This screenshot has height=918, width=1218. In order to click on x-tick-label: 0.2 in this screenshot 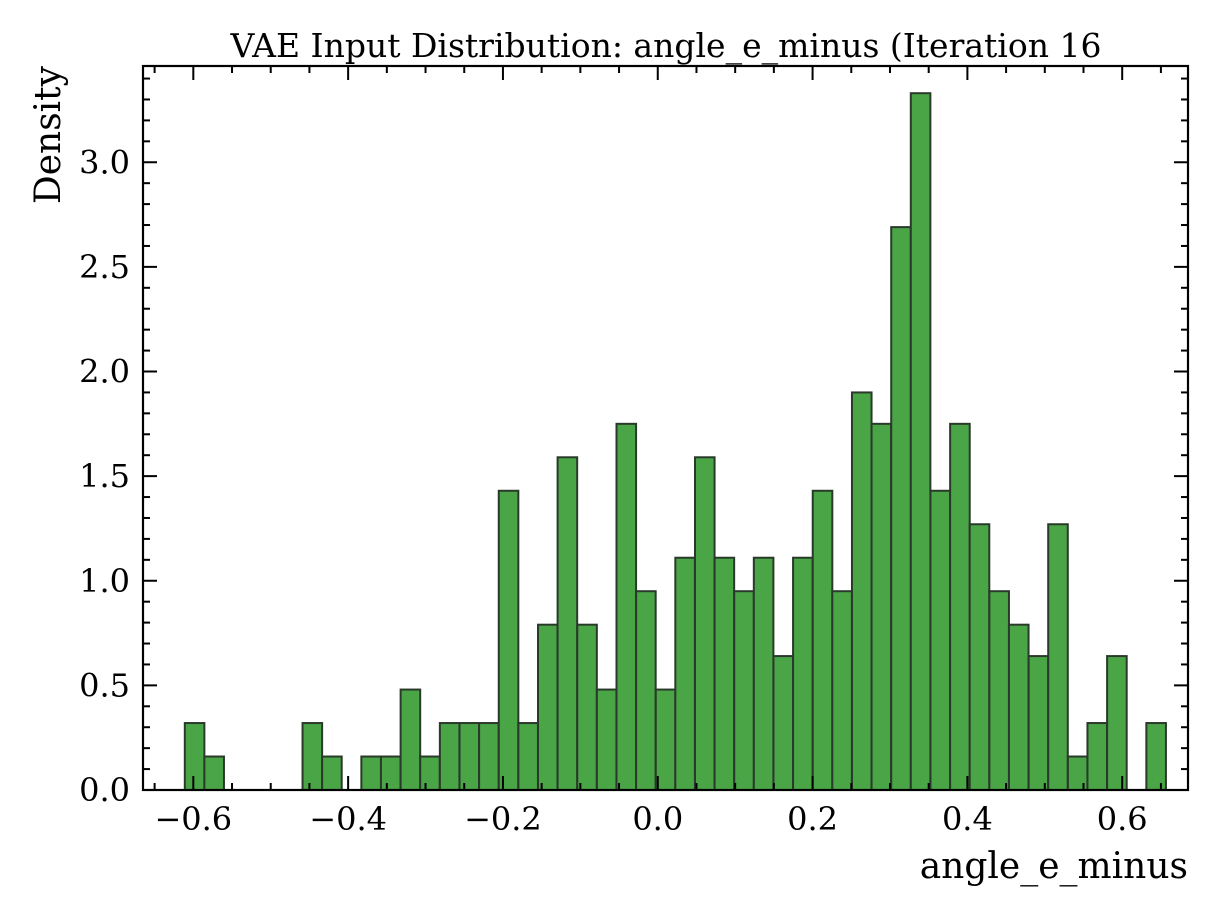, I will do `click(812, 819)`.